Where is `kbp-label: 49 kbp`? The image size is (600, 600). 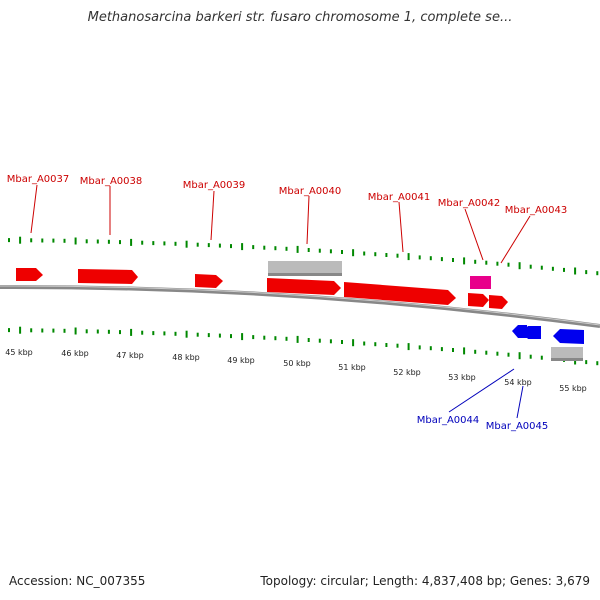
kbp-label: 49 kbp is located at coordinates (241, 360).